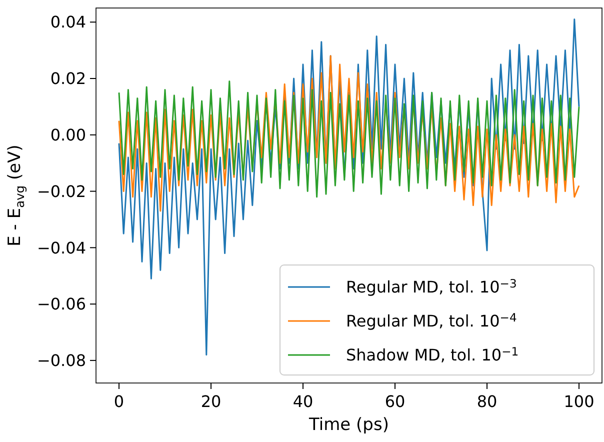 The height and width of the screenshot is (442, 604). Describe the element at coordinates (61, 304) in the screenshot. I see `y-tick-label: −0.06` at that location.